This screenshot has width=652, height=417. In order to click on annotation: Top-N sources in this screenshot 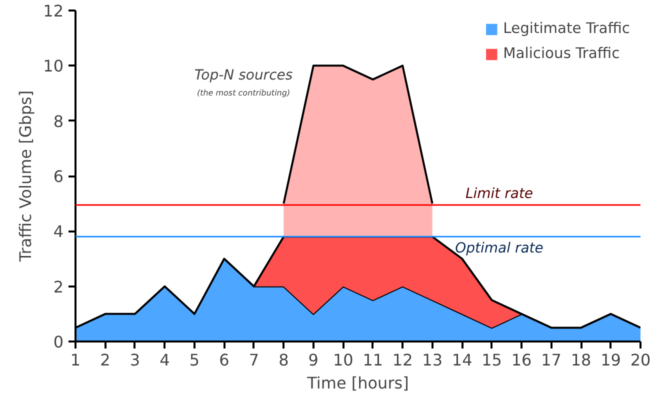, I will do `click(243, 76)`.